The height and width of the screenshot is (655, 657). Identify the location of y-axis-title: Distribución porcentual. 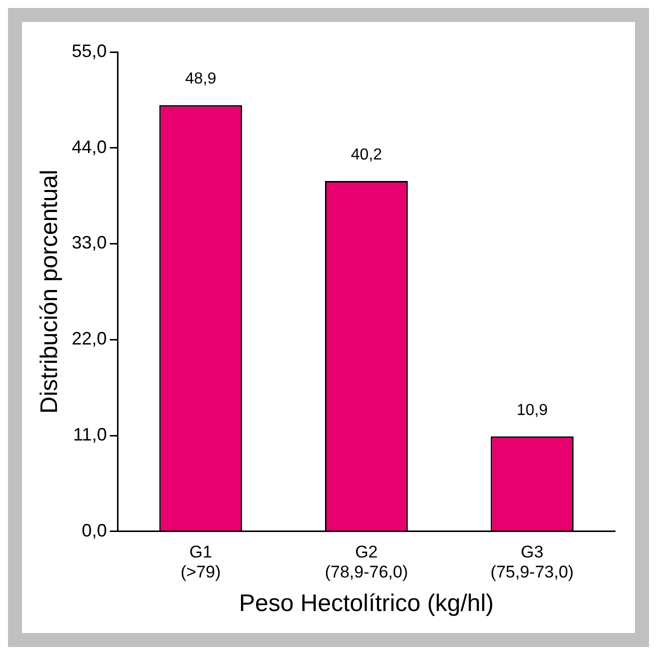
(50, 292).